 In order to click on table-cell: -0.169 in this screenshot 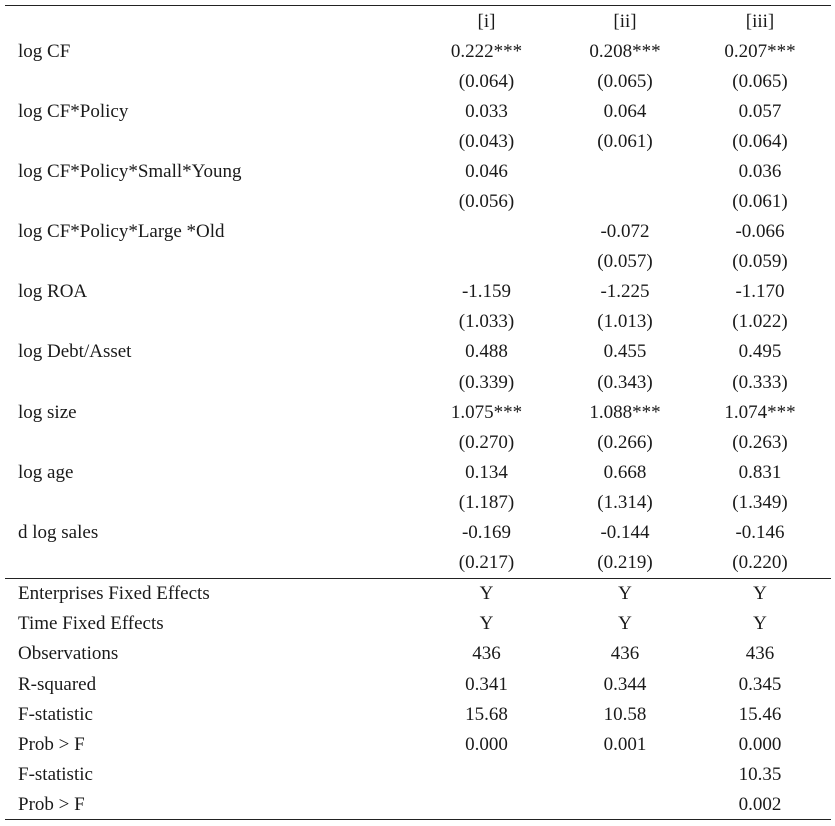, I will do `click(486, 533)`.